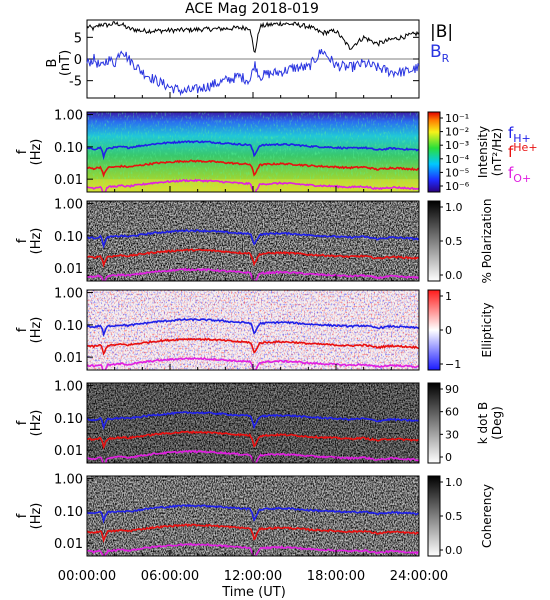 Image resolution: width=550 pixels, height=600 pixels. Describe the element at coordinates (253, 37) in the screenshot. I see `b-series-line-abs-b` at that location.